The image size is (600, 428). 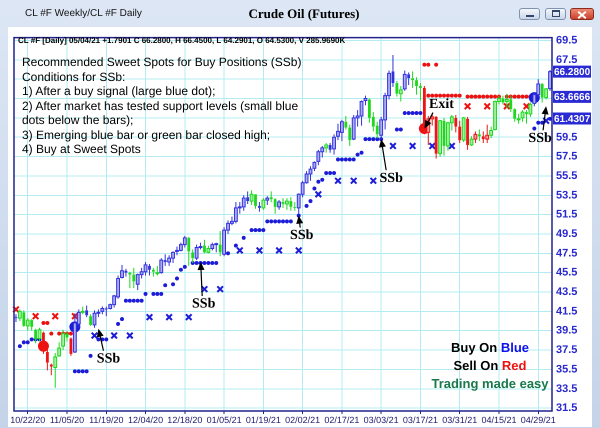 I want to click on y-tick-label: 57.5, so click(x=567, y=156).